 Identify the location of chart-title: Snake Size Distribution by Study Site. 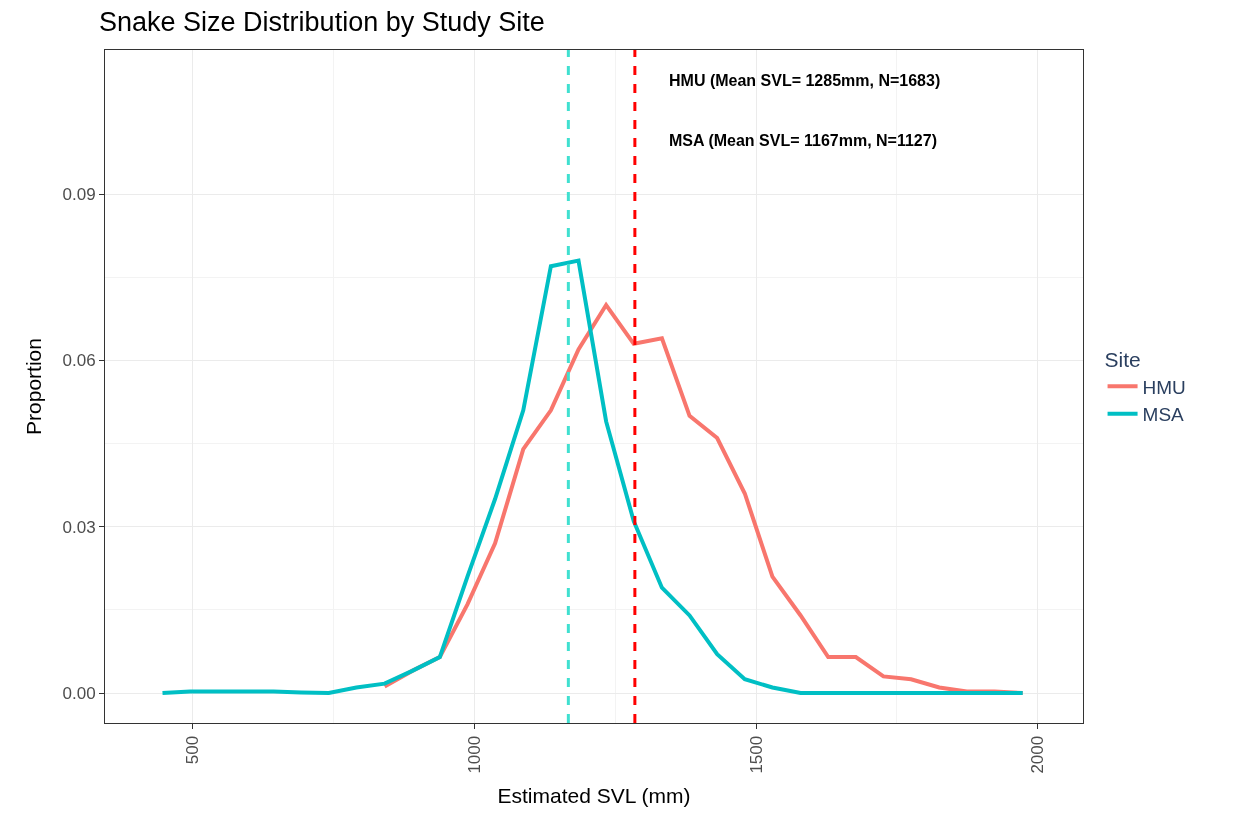
(322, 22).